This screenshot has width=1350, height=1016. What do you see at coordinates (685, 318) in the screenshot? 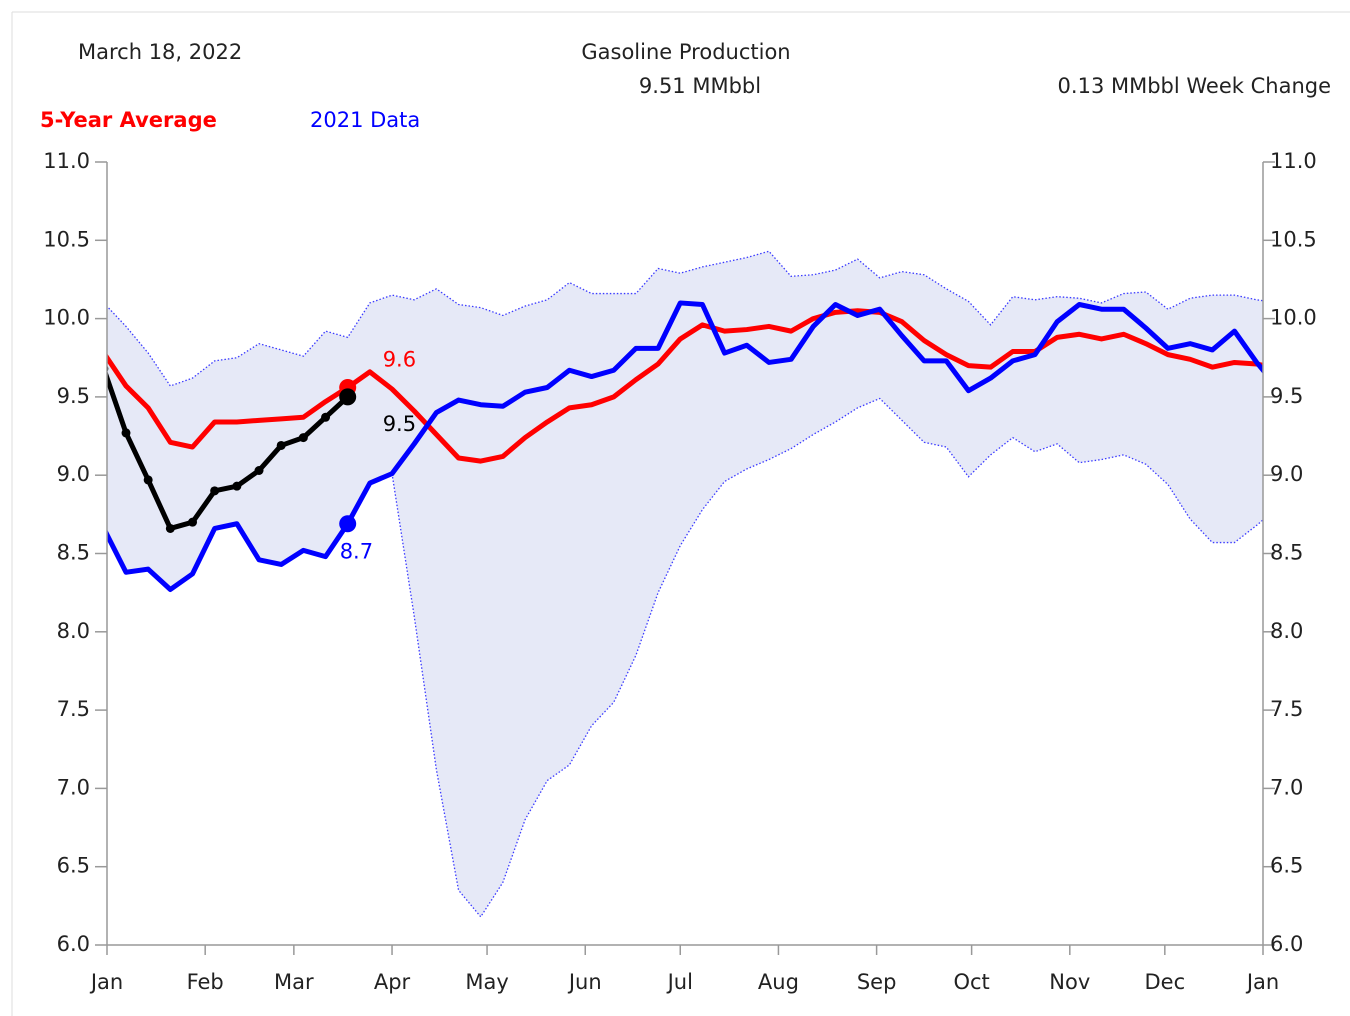
I see `range-upper` at bounding box center [685, 318].